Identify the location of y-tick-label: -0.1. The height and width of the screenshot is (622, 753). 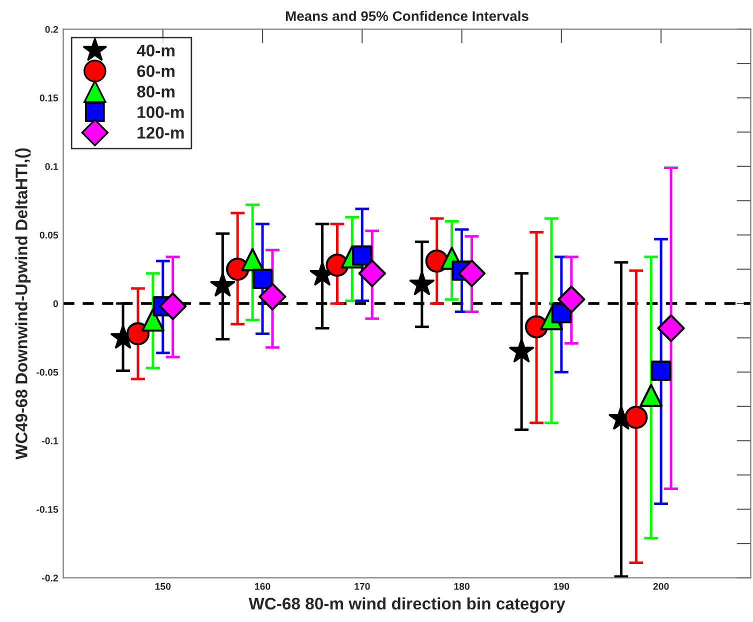
(50, 440).